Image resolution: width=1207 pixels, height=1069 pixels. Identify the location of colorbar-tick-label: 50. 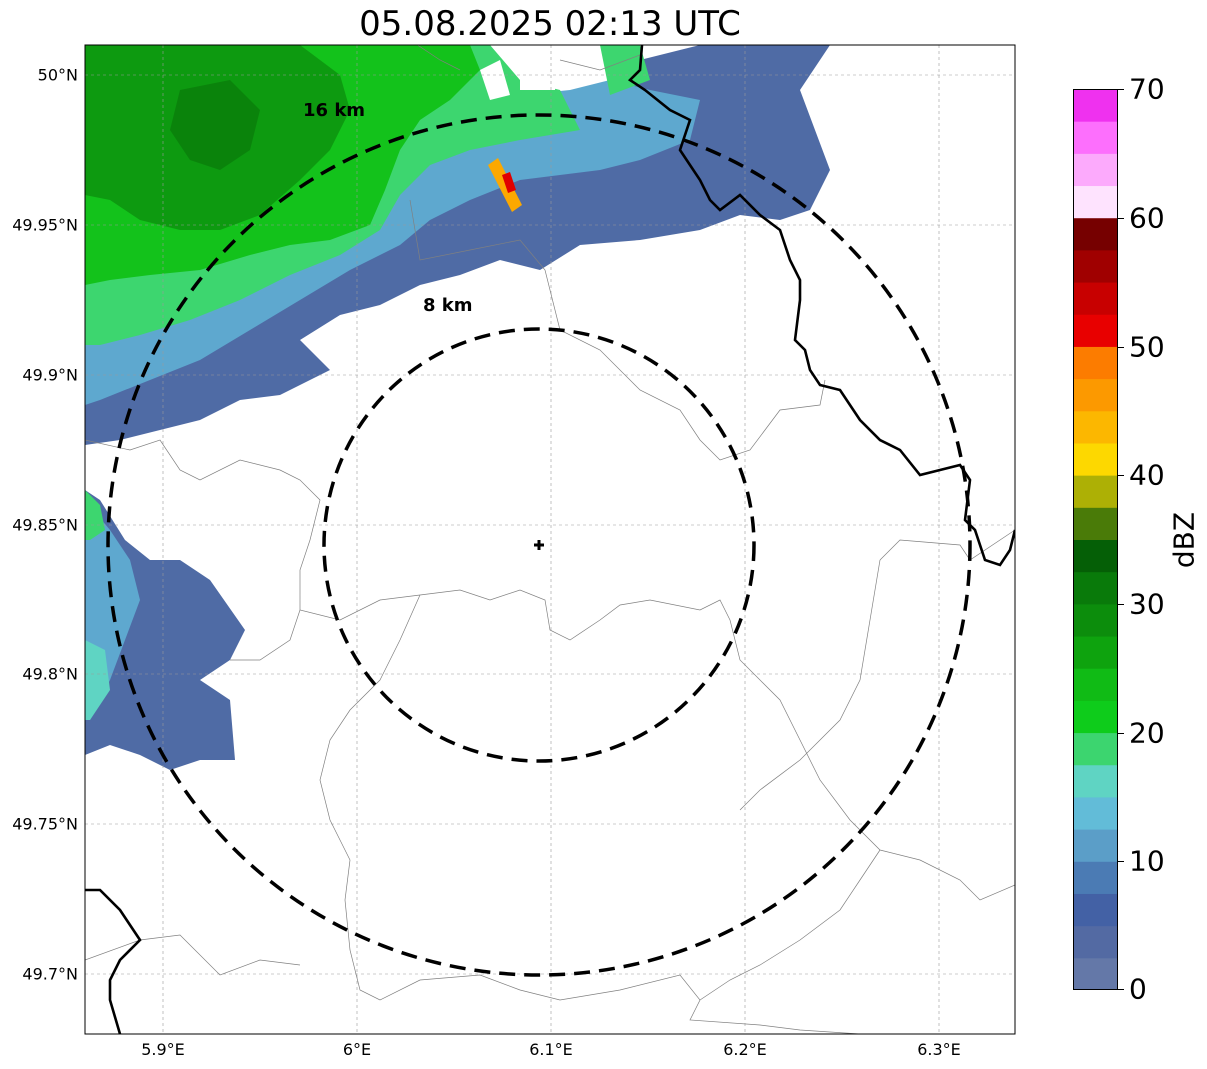
(1147, 347).